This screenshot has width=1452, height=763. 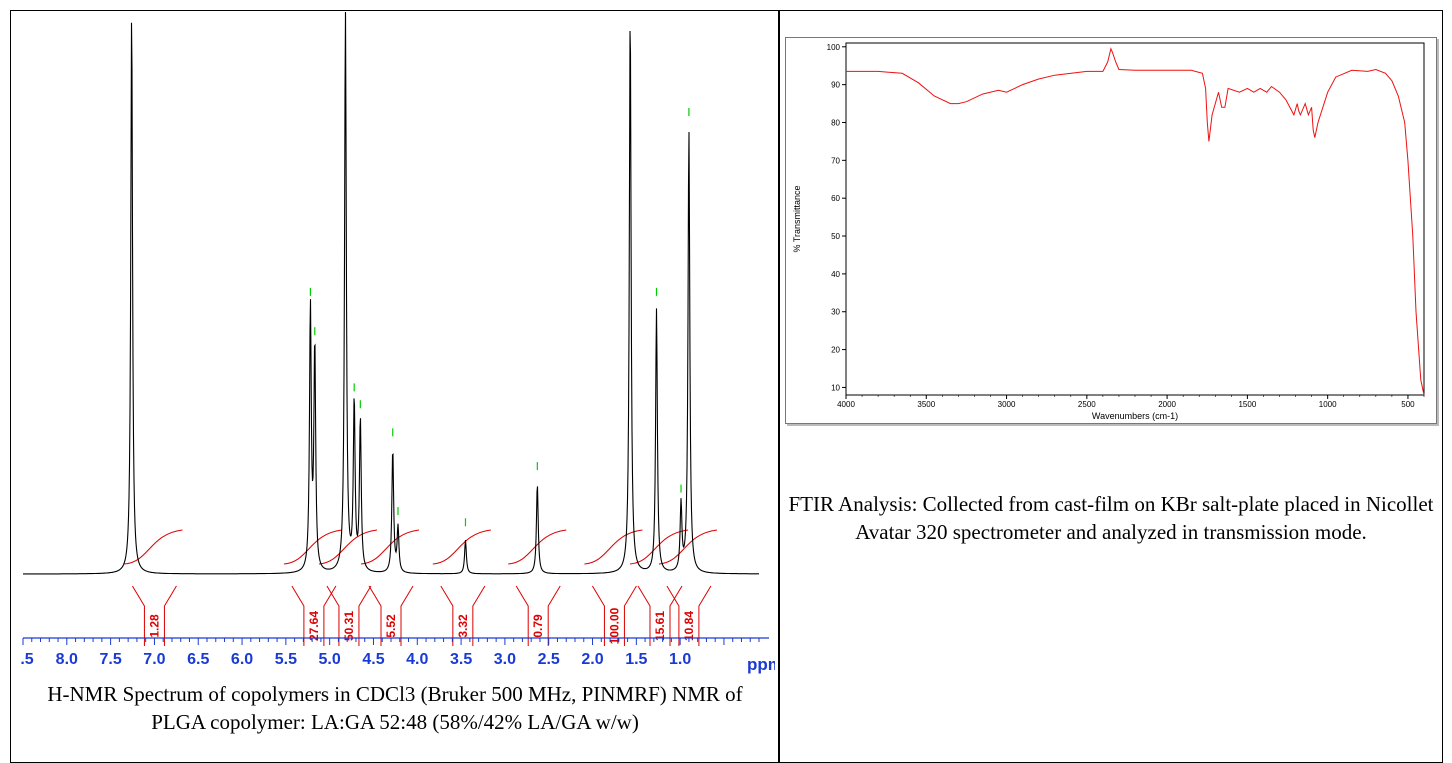 I want to click on nmr-tick-label: 3.5, so click(x=461, y=659).